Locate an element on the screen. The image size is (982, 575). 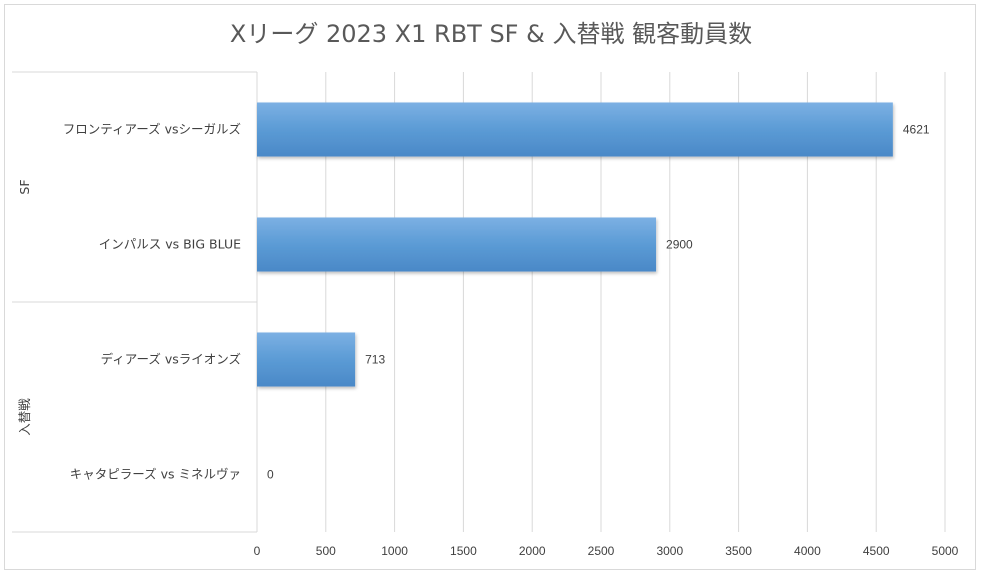
x-tick-label: 2500 is located at coordinates (601, 551).